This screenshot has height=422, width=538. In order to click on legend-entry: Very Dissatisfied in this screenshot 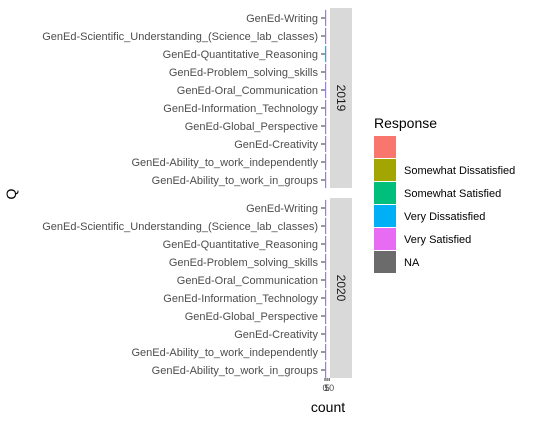, I will do `click(429, 216)`.